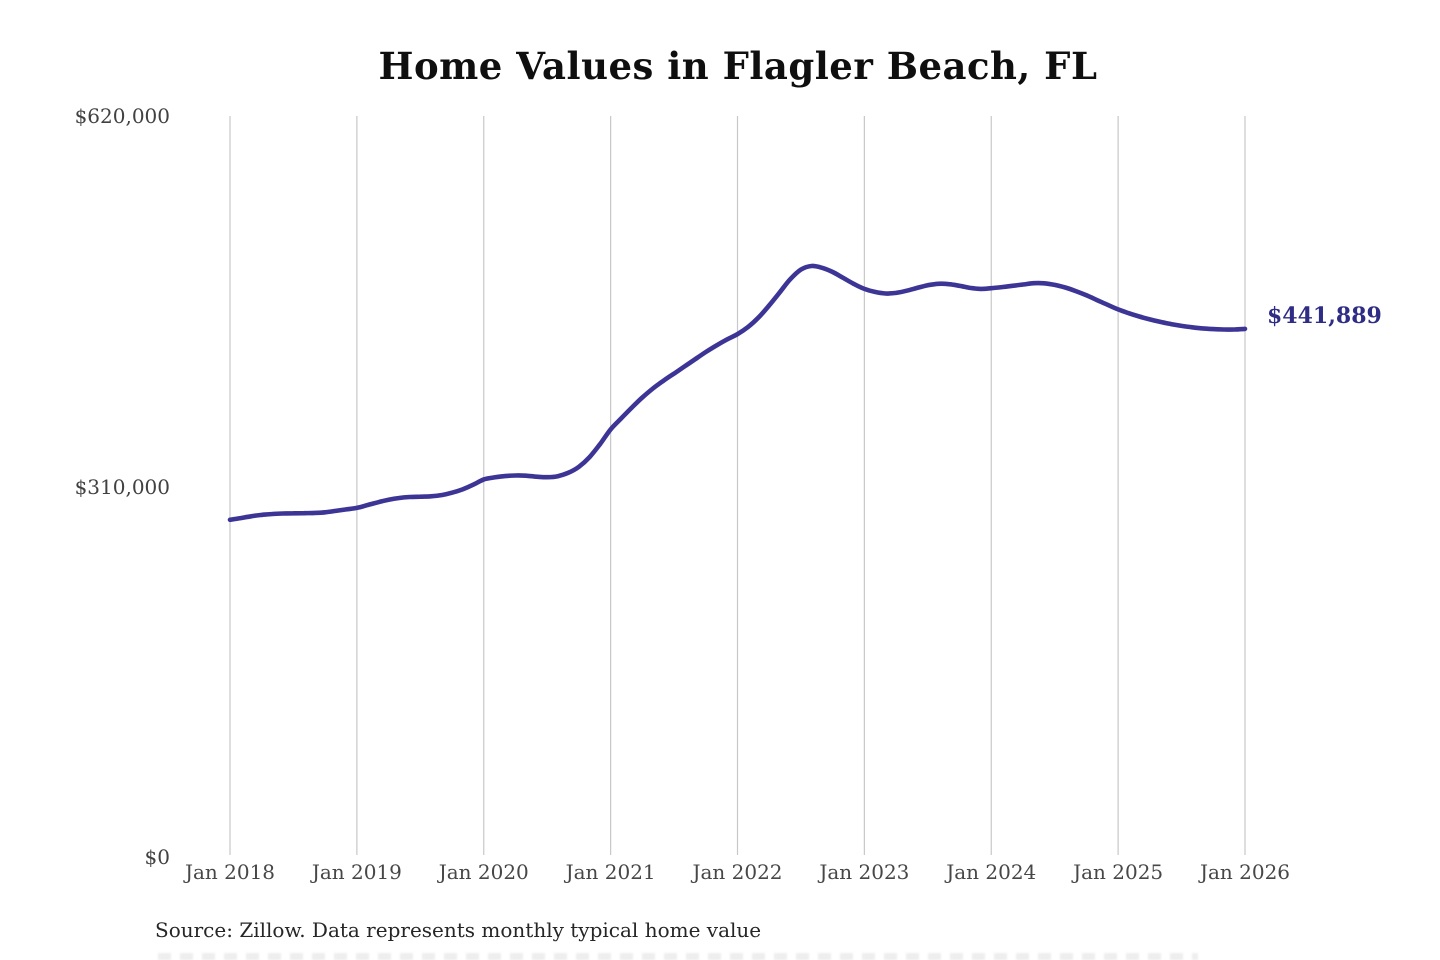 Image resolution: width=1440 pixels, height=960 pixels. What do you see at coordinates (230, 872) in the screenshot?
I see `x-tick-label: Jan 2018` at bounding box center [230, 872].